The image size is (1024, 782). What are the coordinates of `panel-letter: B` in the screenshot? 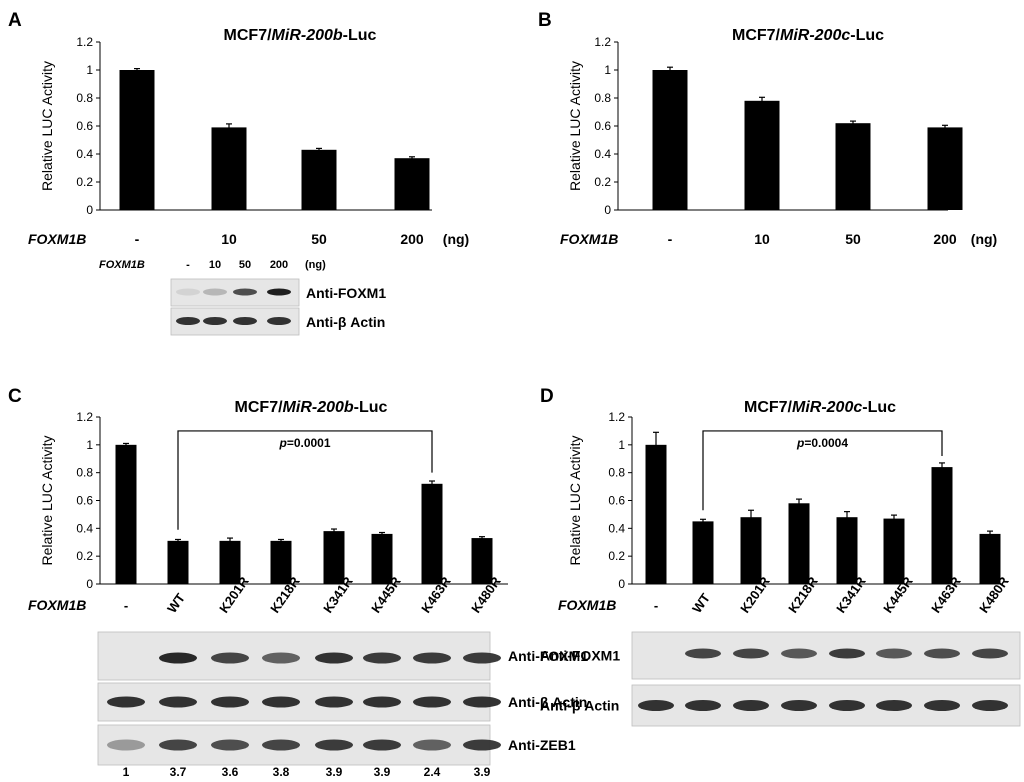 It's located at (545, 20).